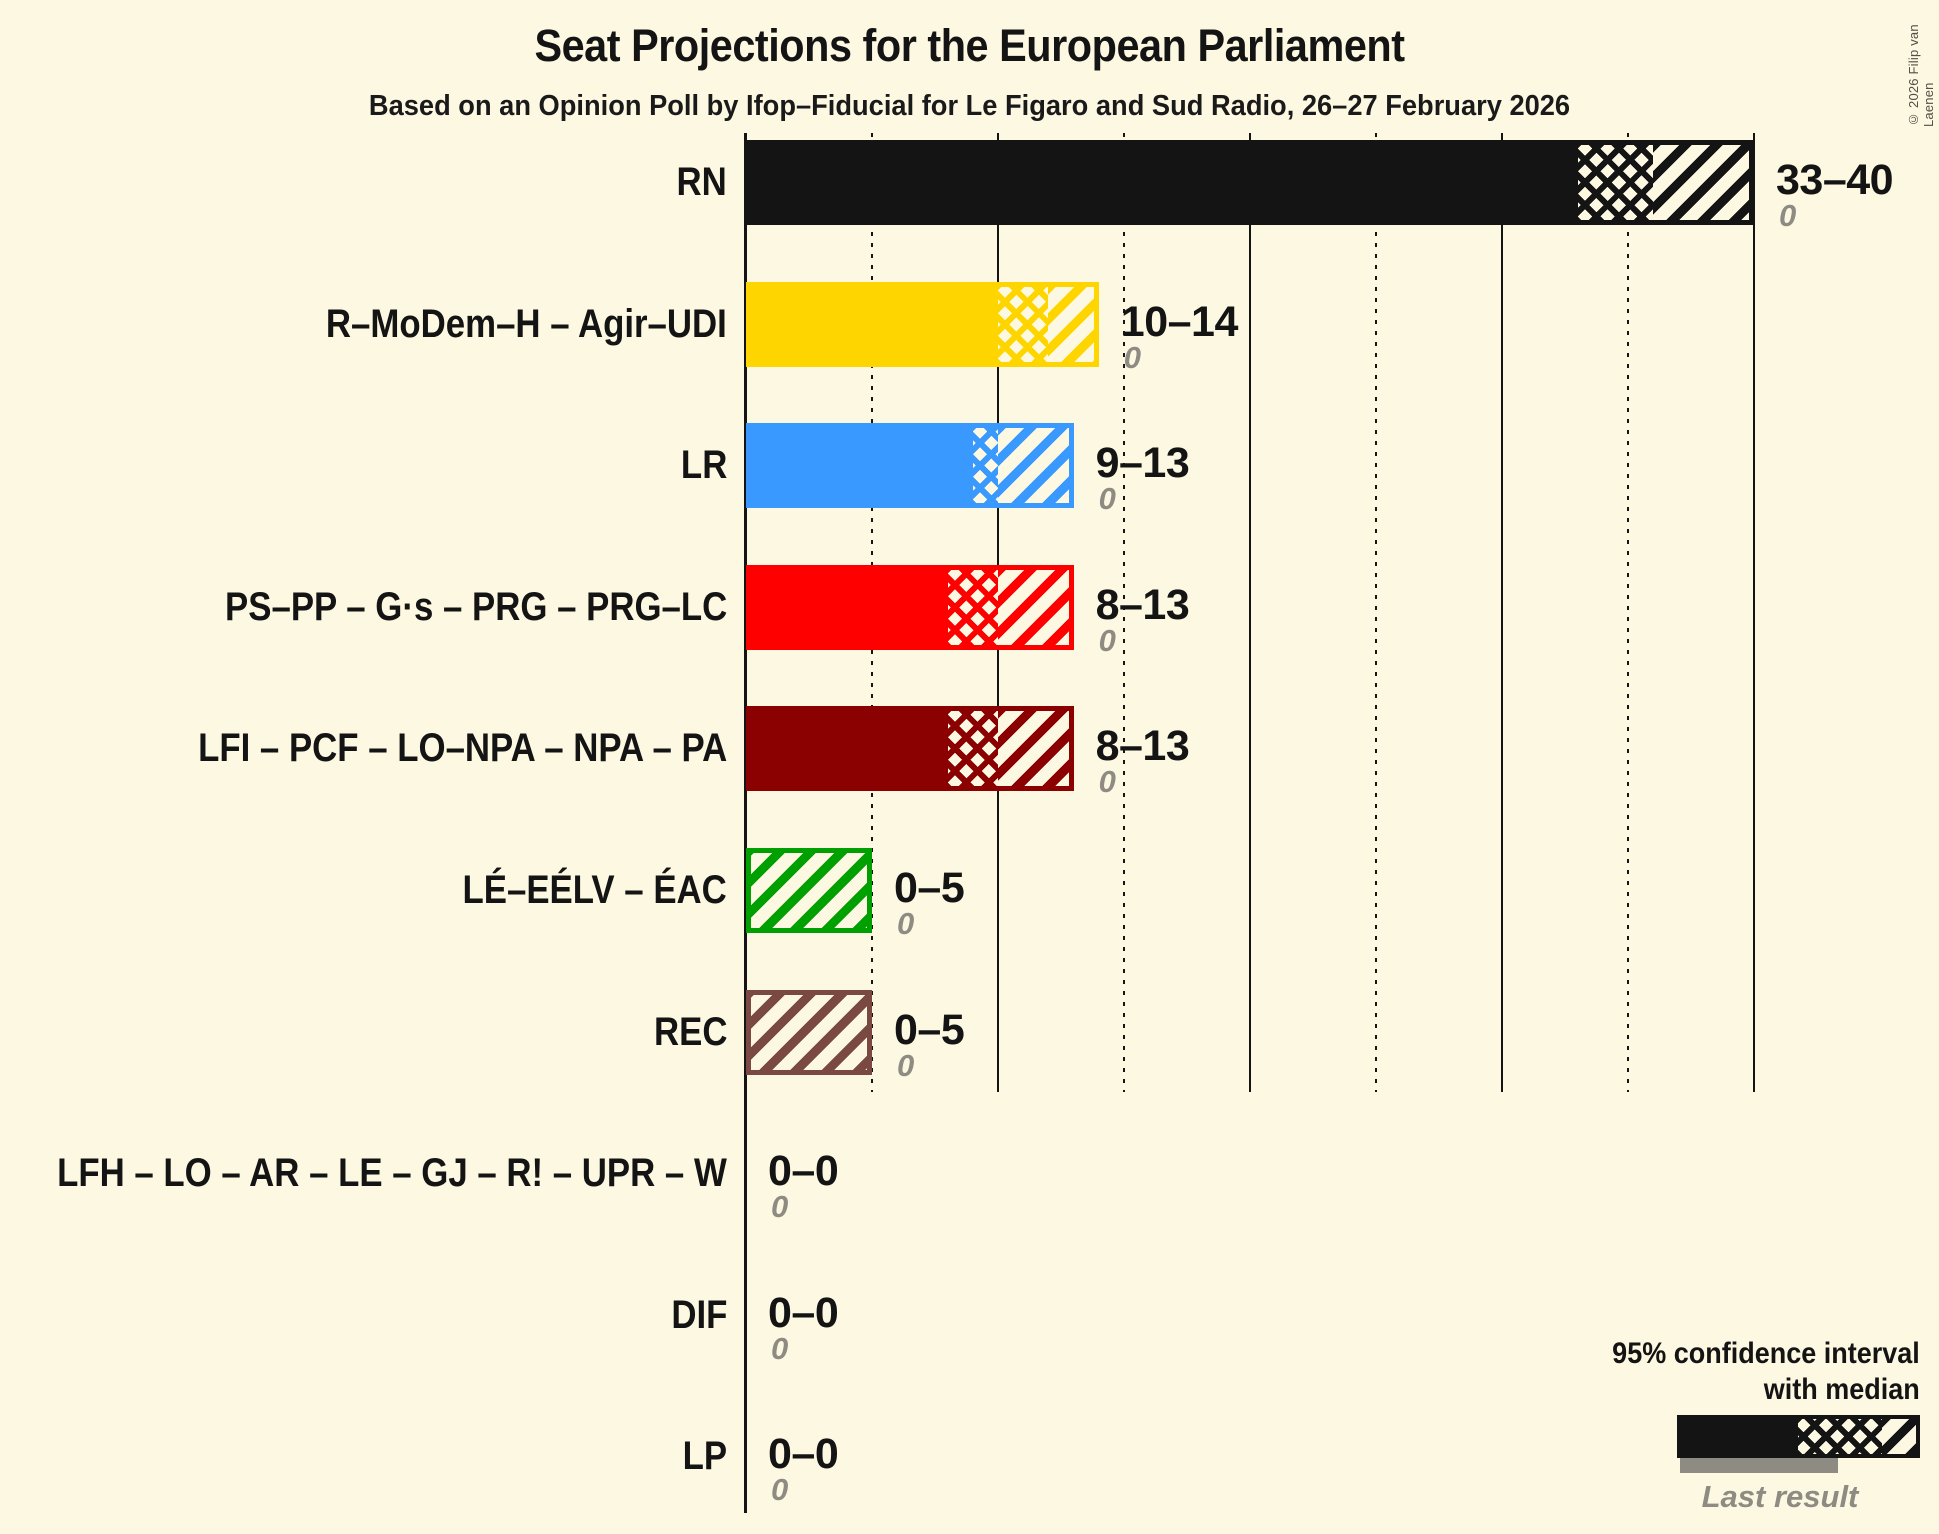 This screenshot has width=1939, height=1534. Describe the element at coordinates (1901, 1436) in the screenshot. I see `legend-diagonal-section` at that location.